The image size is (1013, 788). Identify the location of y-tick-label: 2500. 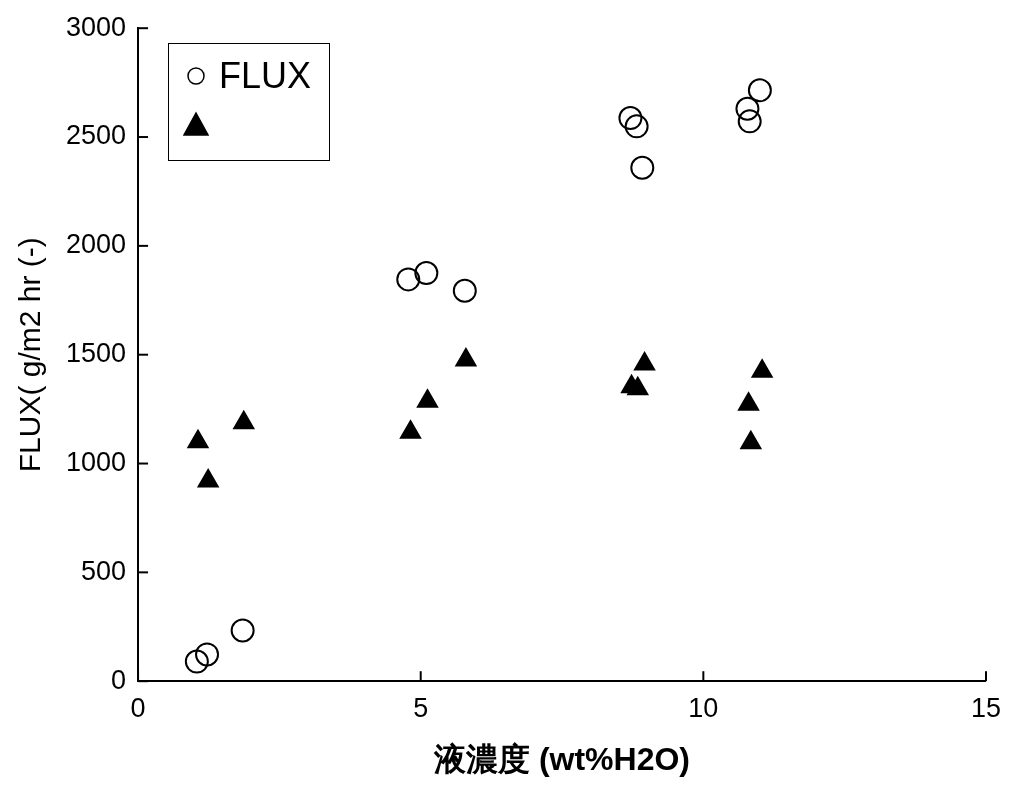
(96, 135).